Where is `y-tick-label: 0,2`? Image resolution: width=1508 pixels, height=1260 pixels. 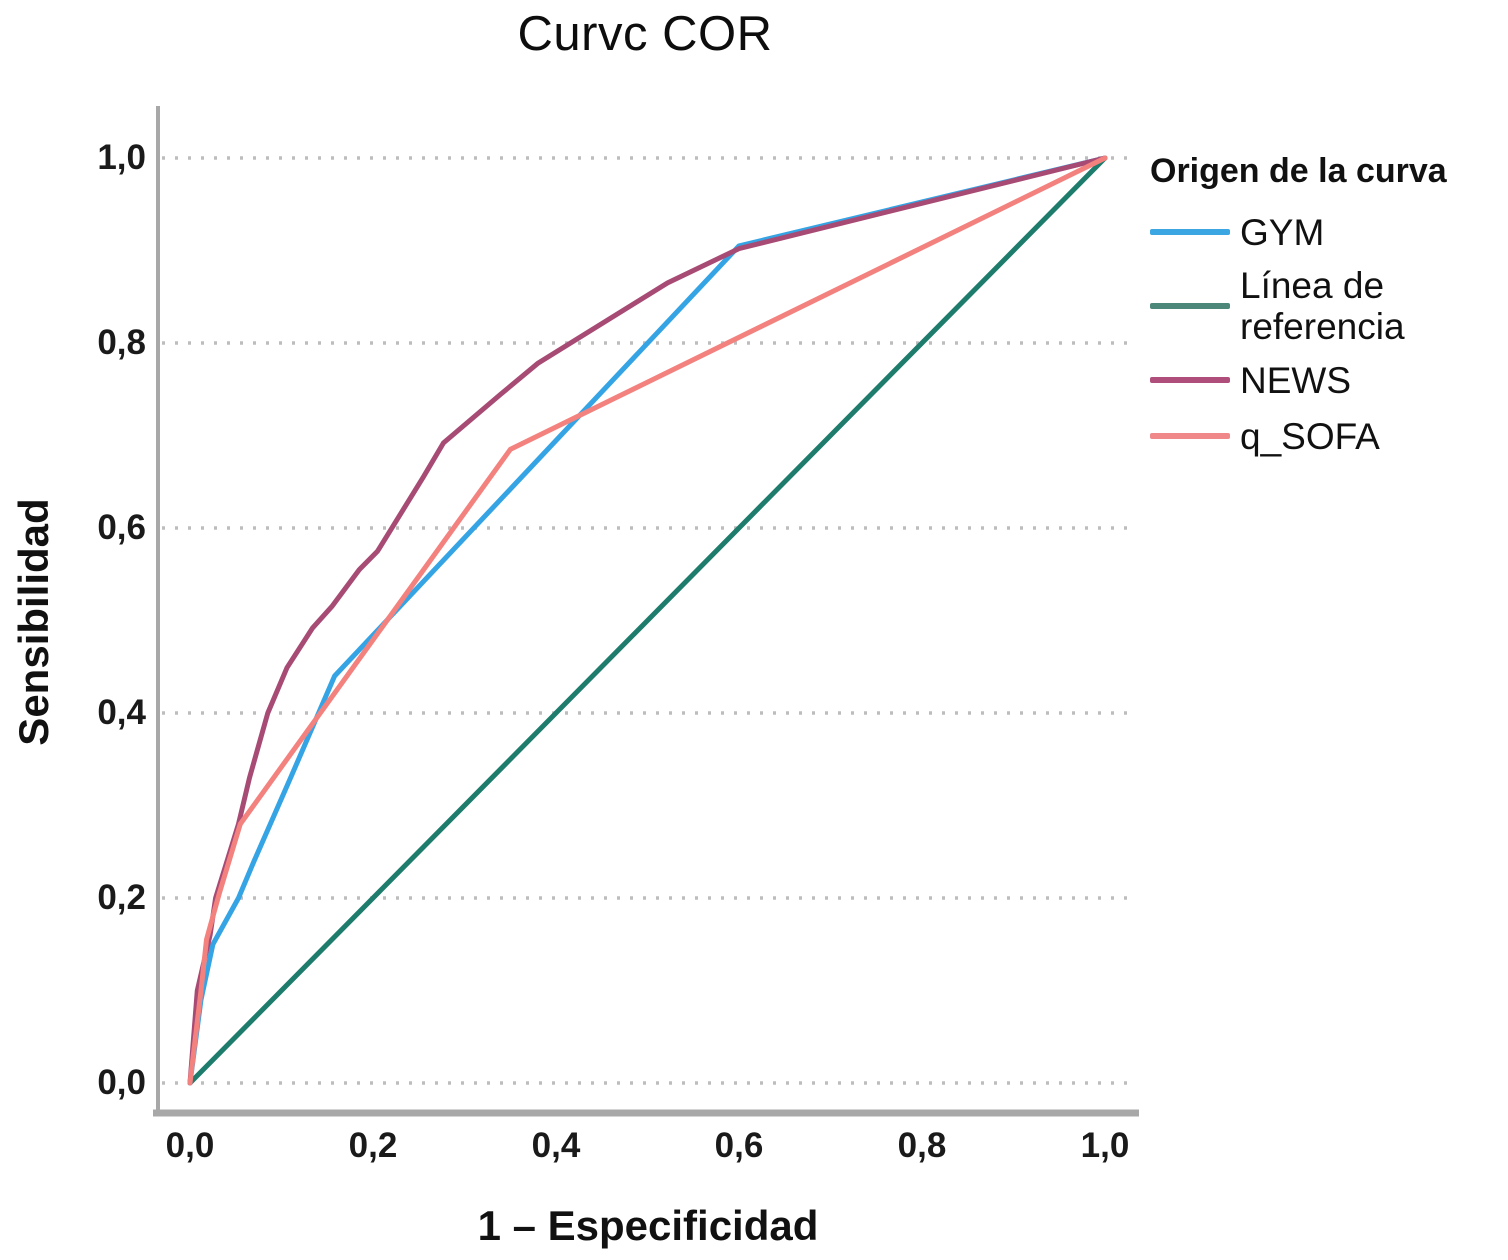
y-tick-label: 0,2 is located at coordinates (121, 897).